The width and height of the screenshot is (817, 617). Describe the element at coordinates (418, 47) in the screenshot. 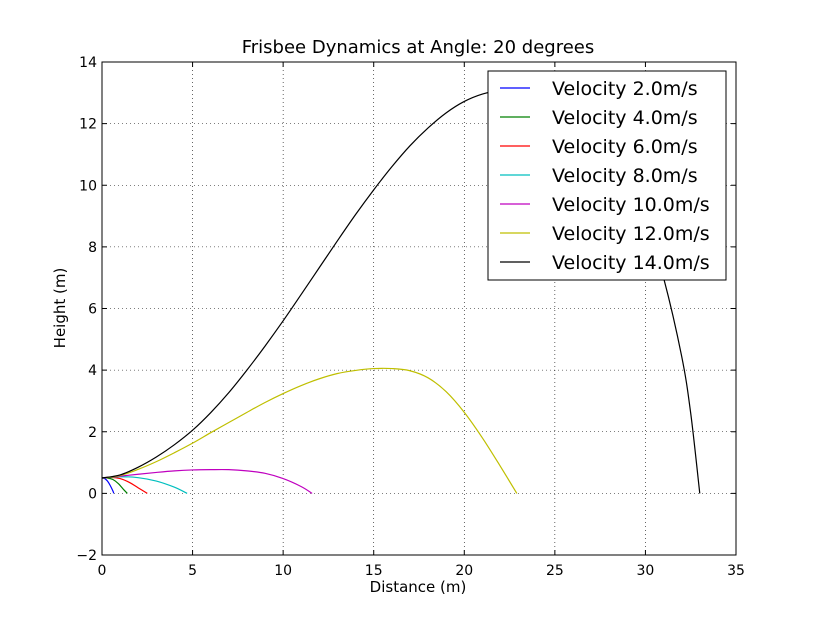

I see `chart-title: Frisbee Dynamics at Angle: 20 degrees` at that location.